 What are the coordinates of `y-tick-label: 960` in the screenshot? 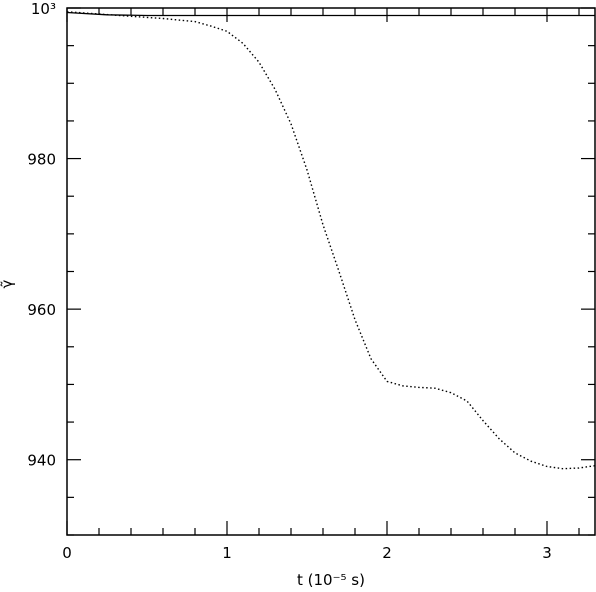 It's located at (41, 310).